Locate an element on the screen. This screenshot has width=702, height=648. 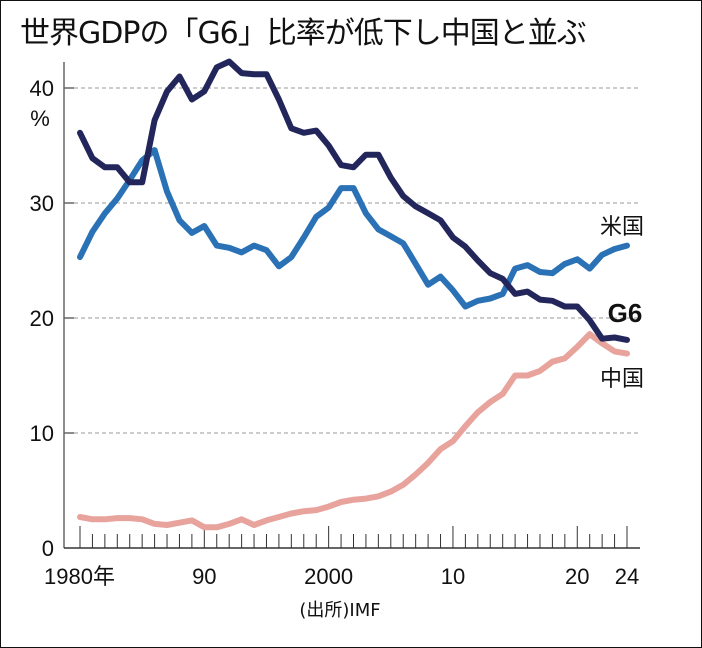
x-tick-label: 90 is located at coordinates (204, 576).